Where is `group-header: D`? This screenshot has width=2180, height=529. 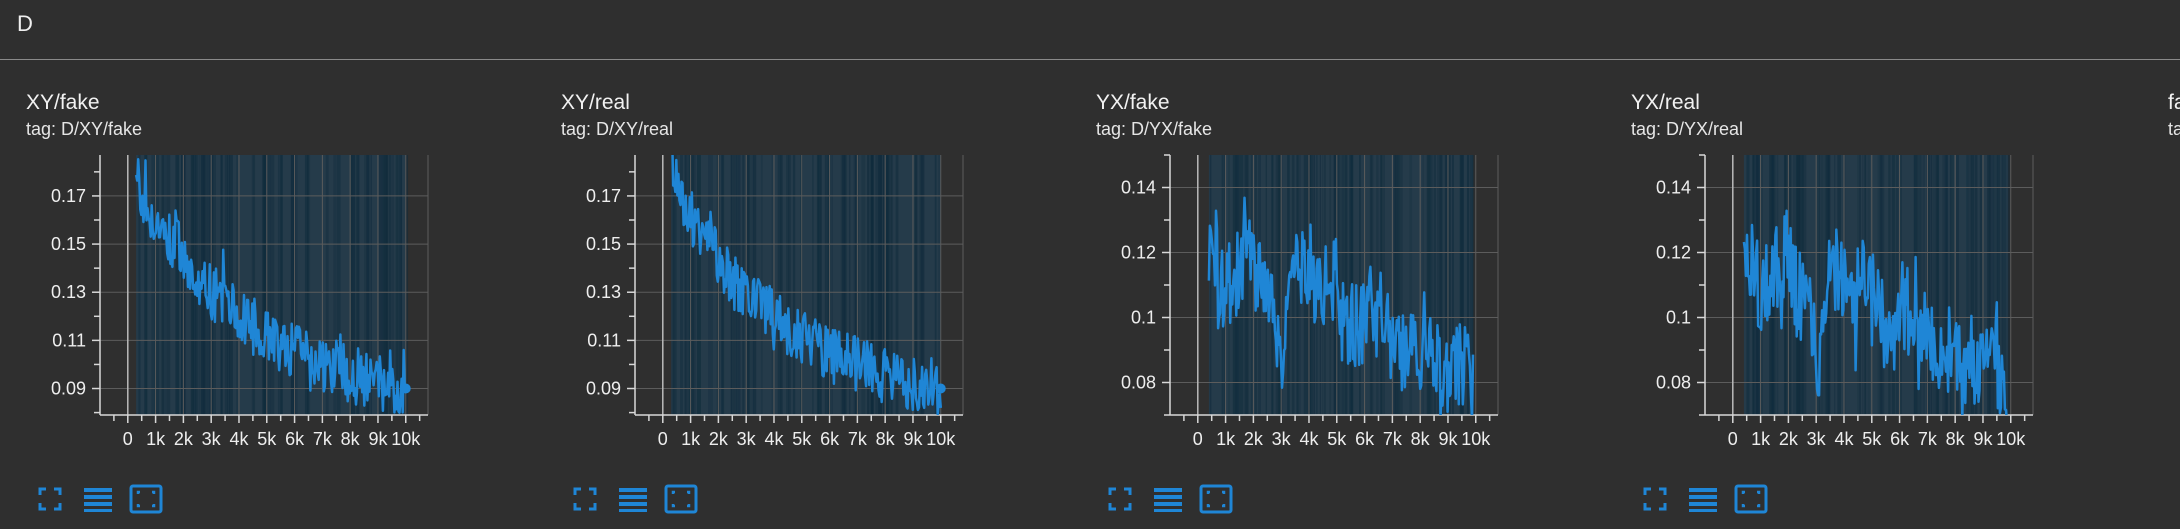
group-header: D is located at coordinates (1090, 30).